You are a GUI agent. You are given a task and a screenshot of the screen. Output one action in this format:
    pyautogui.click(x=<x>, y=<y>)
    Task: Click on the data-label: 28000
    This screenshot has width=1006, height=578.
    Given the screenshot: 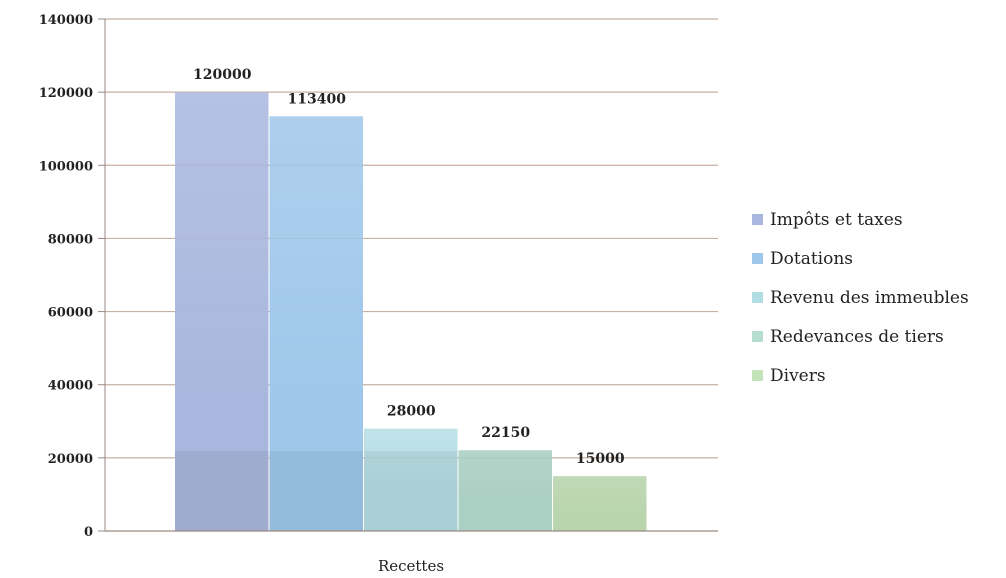 What is the action you would take?
    pyautogui.click(x=411, y=412)
    